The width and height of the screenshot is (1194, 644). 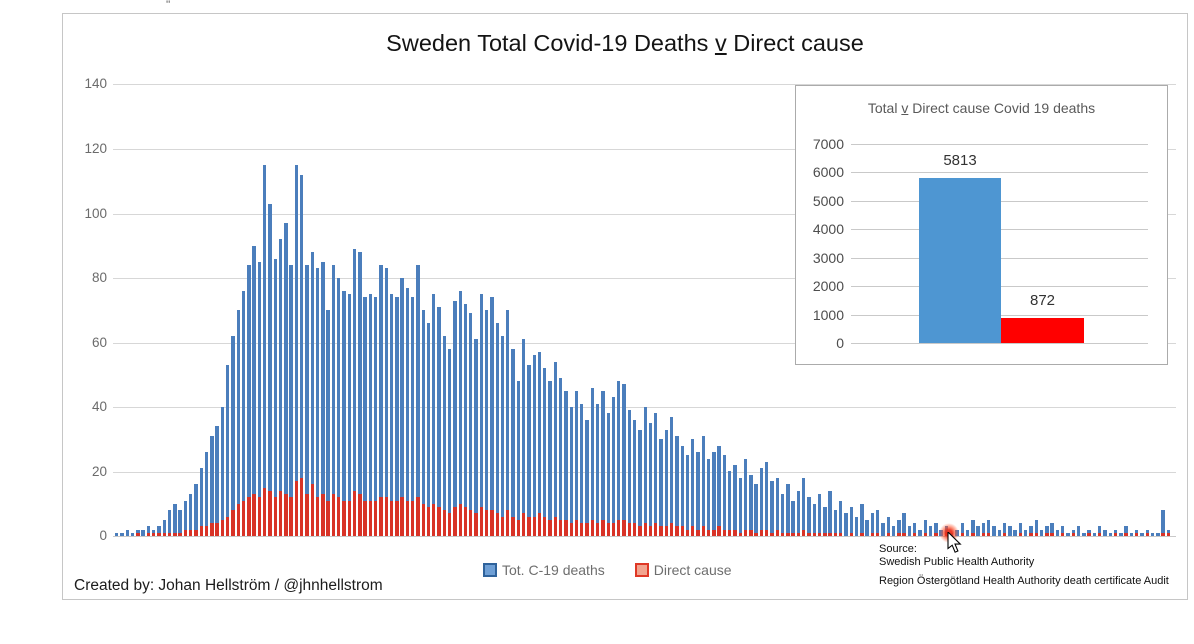 I want to click on legend-item-direct: Direct cause, so click(x=683, y=570).